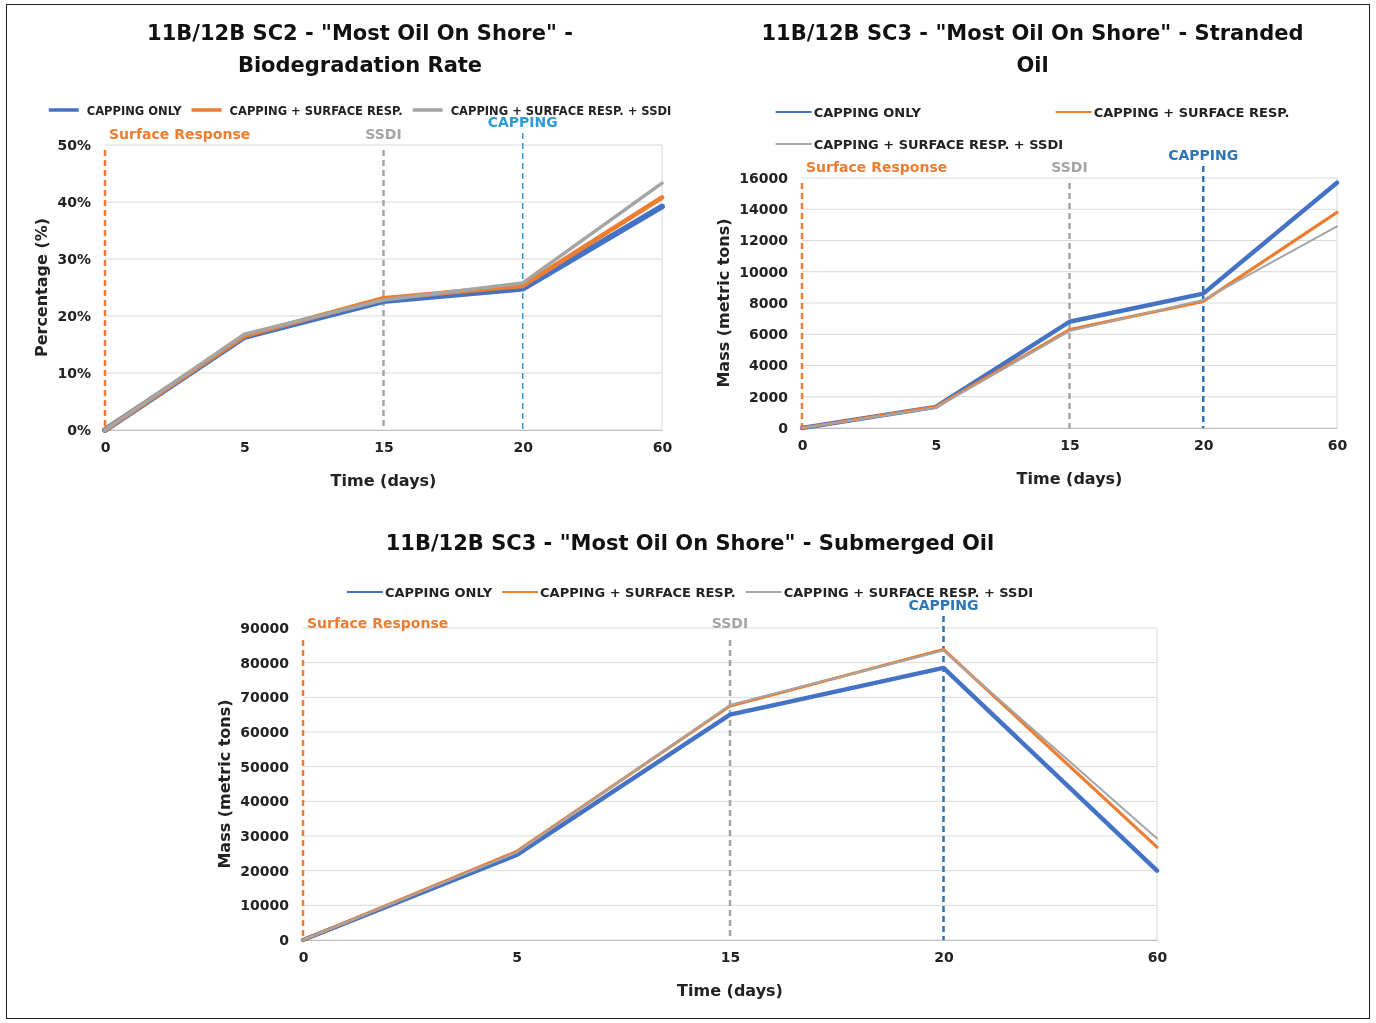 This screenshot has width=1376, height=1023. Describe the element at coordinates (360, 49) in the screenshot. I see `chart-title: 11B/12B SC2 - "Most Oil On Shore" - Biodegradation Rate` at that location.